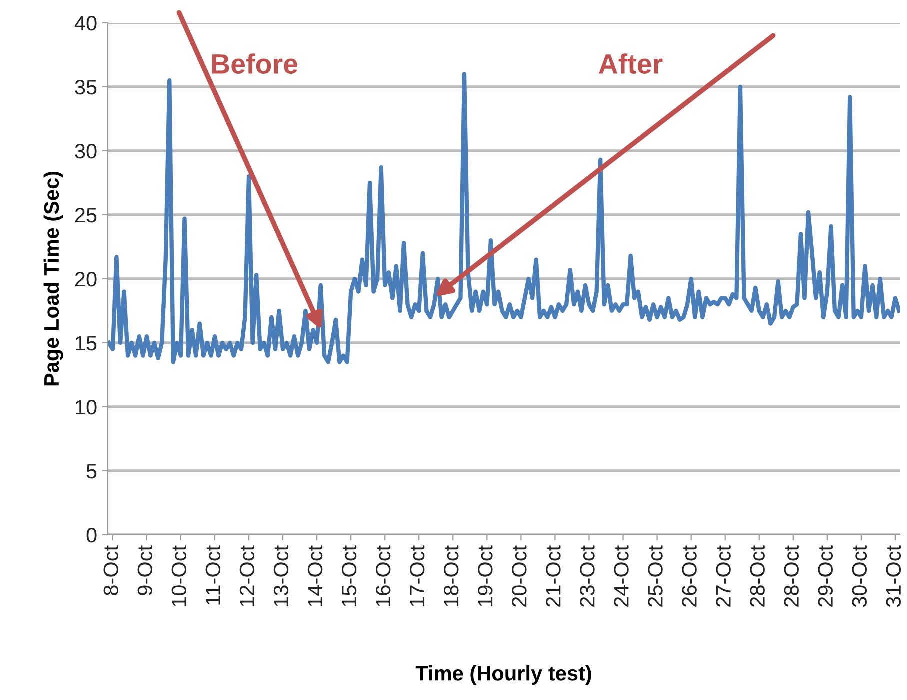 This screenshot has width=907, height=700. What do you see at coordinates (315, 576) in the screenshot?
I see `x-tick-label: 14-Oct` at bounding box center [315, 576].